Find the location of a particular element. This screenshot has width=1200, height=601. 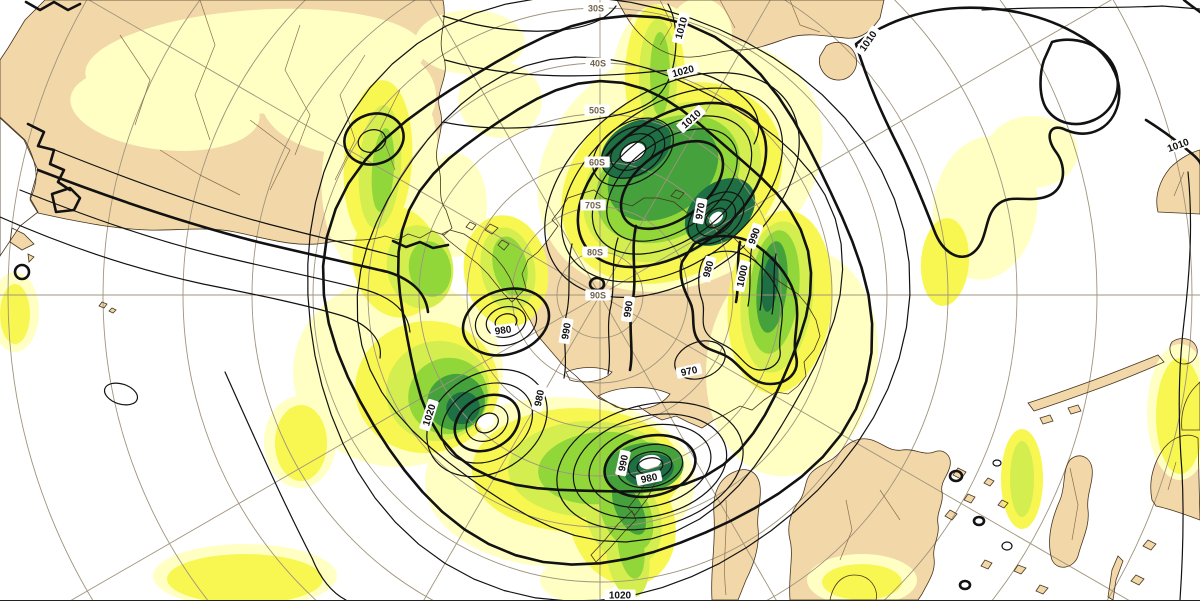

latitude-label: 70S is located at coordinates (593, 205).